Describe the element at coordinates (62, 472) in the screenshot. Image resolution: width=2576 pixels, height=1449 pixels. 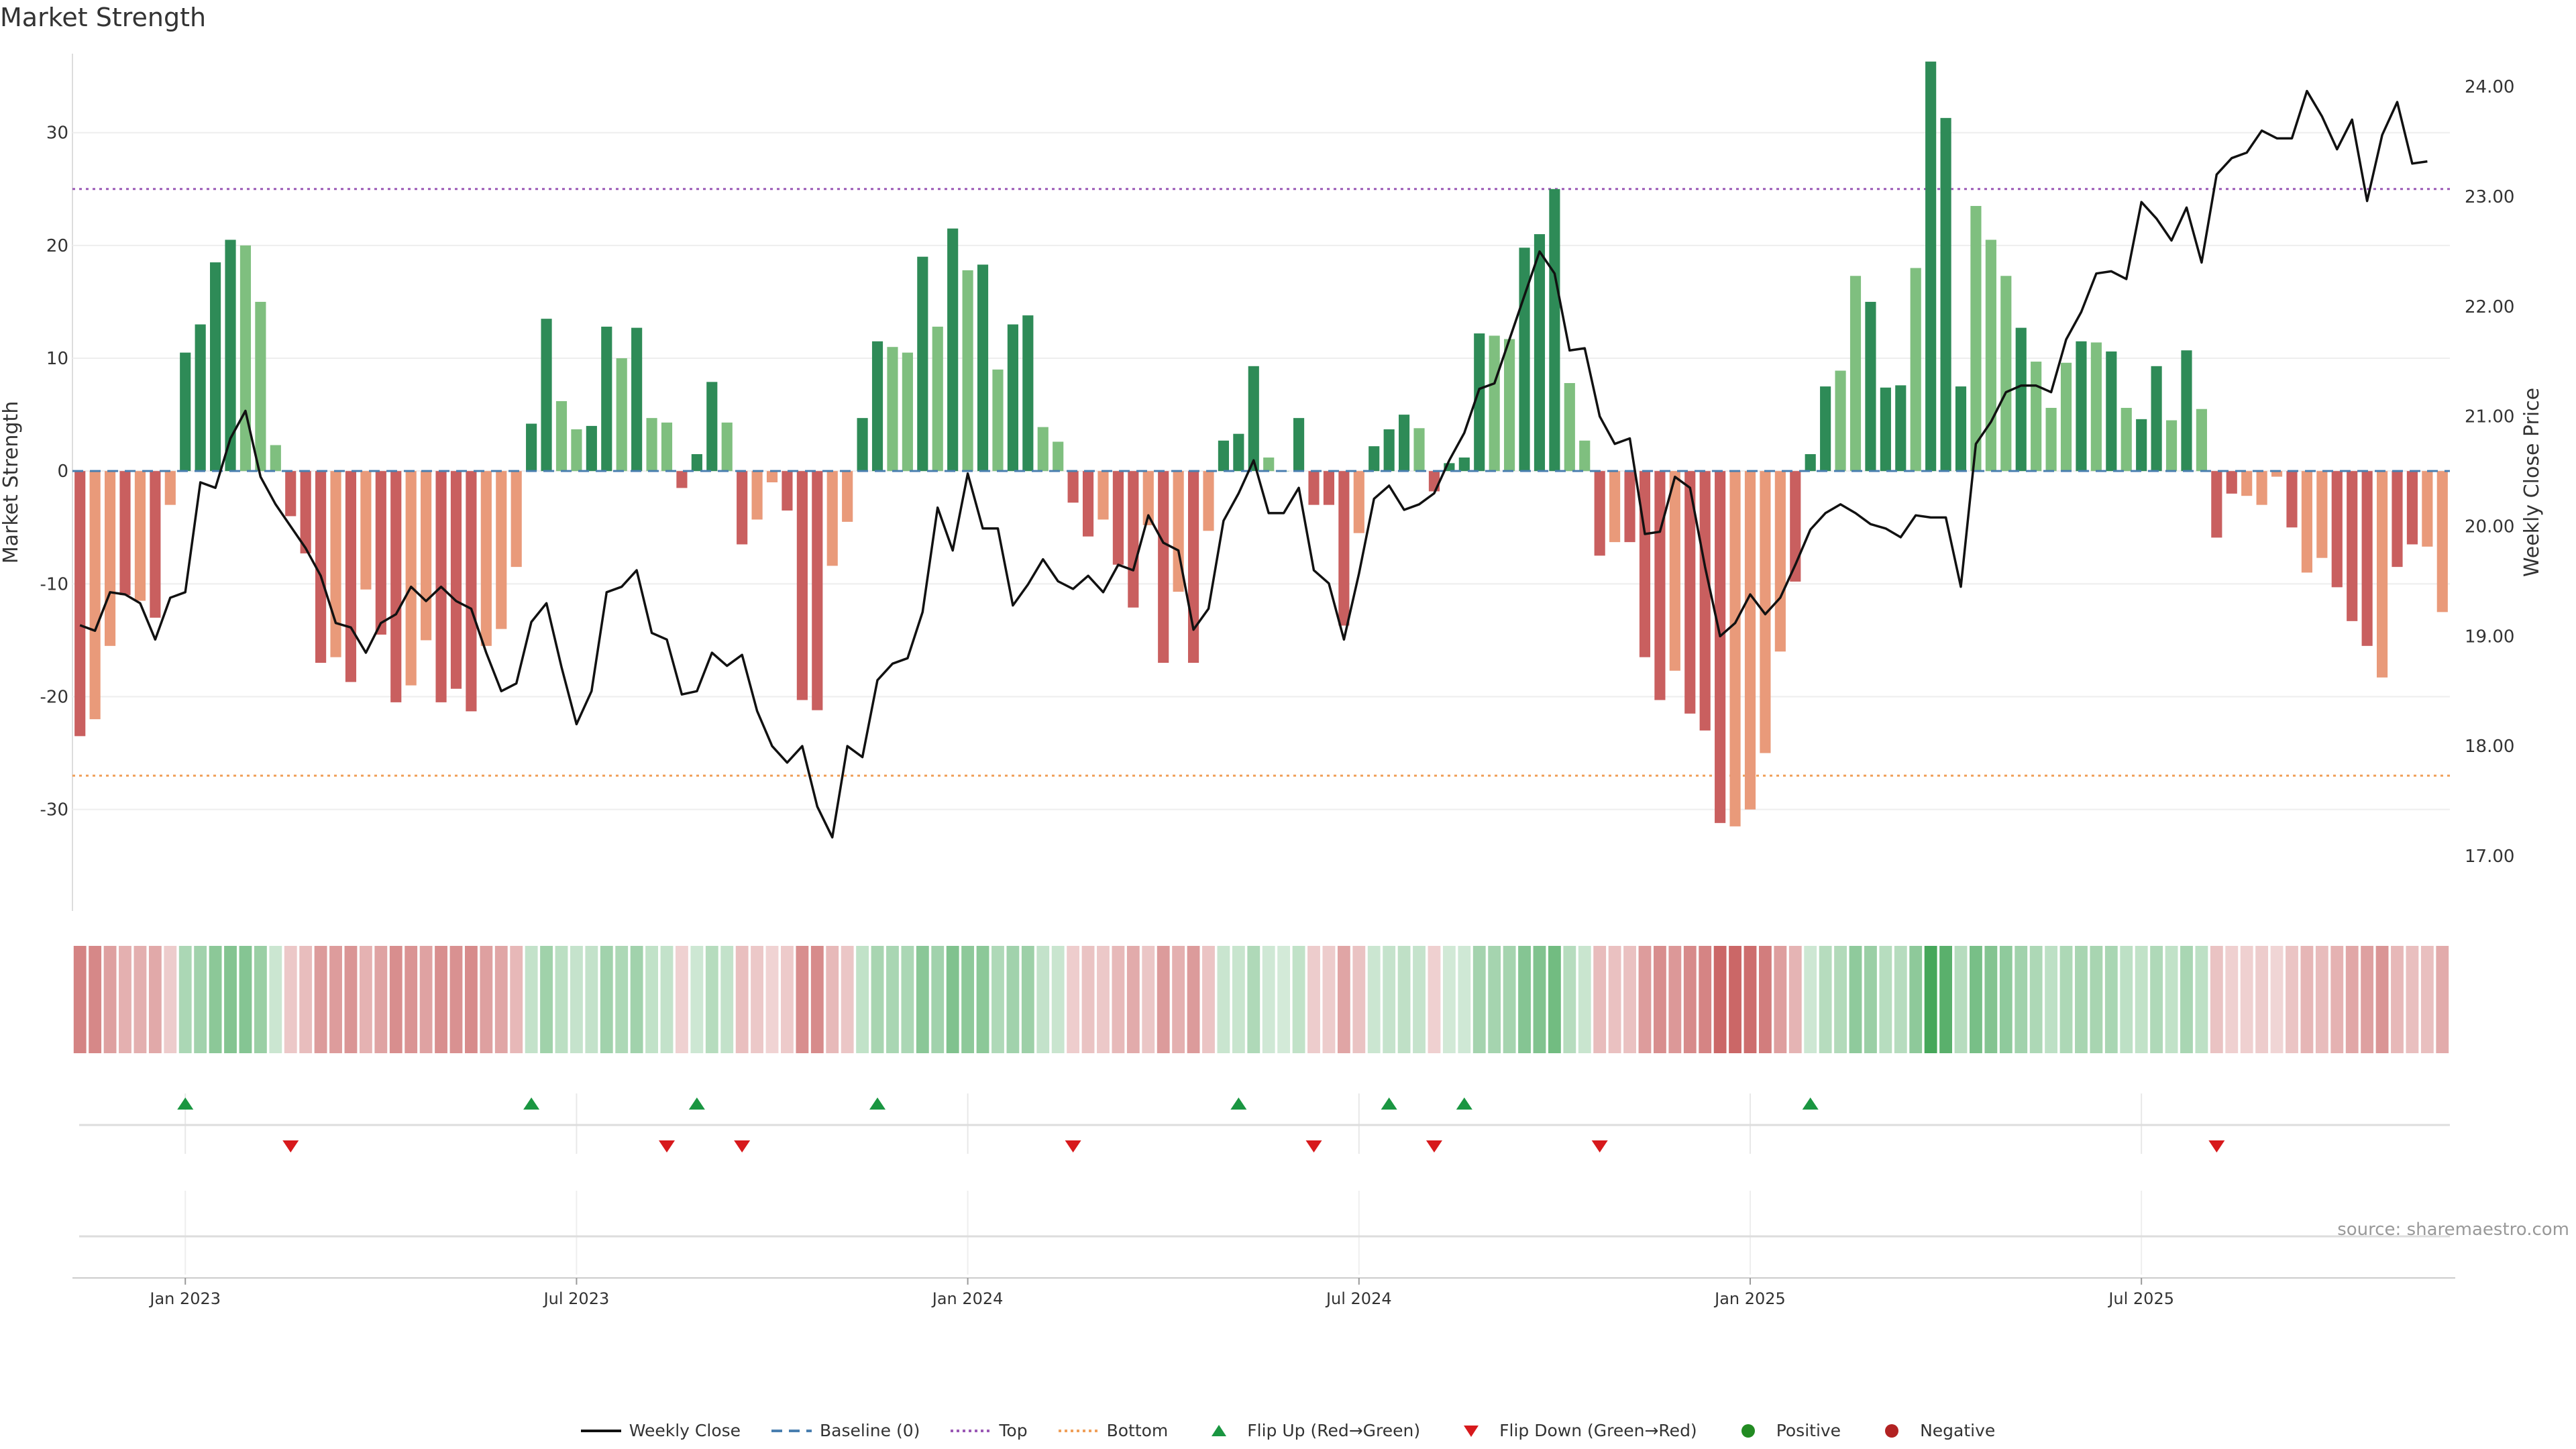
I see `y-tick-label: 0` at that location.